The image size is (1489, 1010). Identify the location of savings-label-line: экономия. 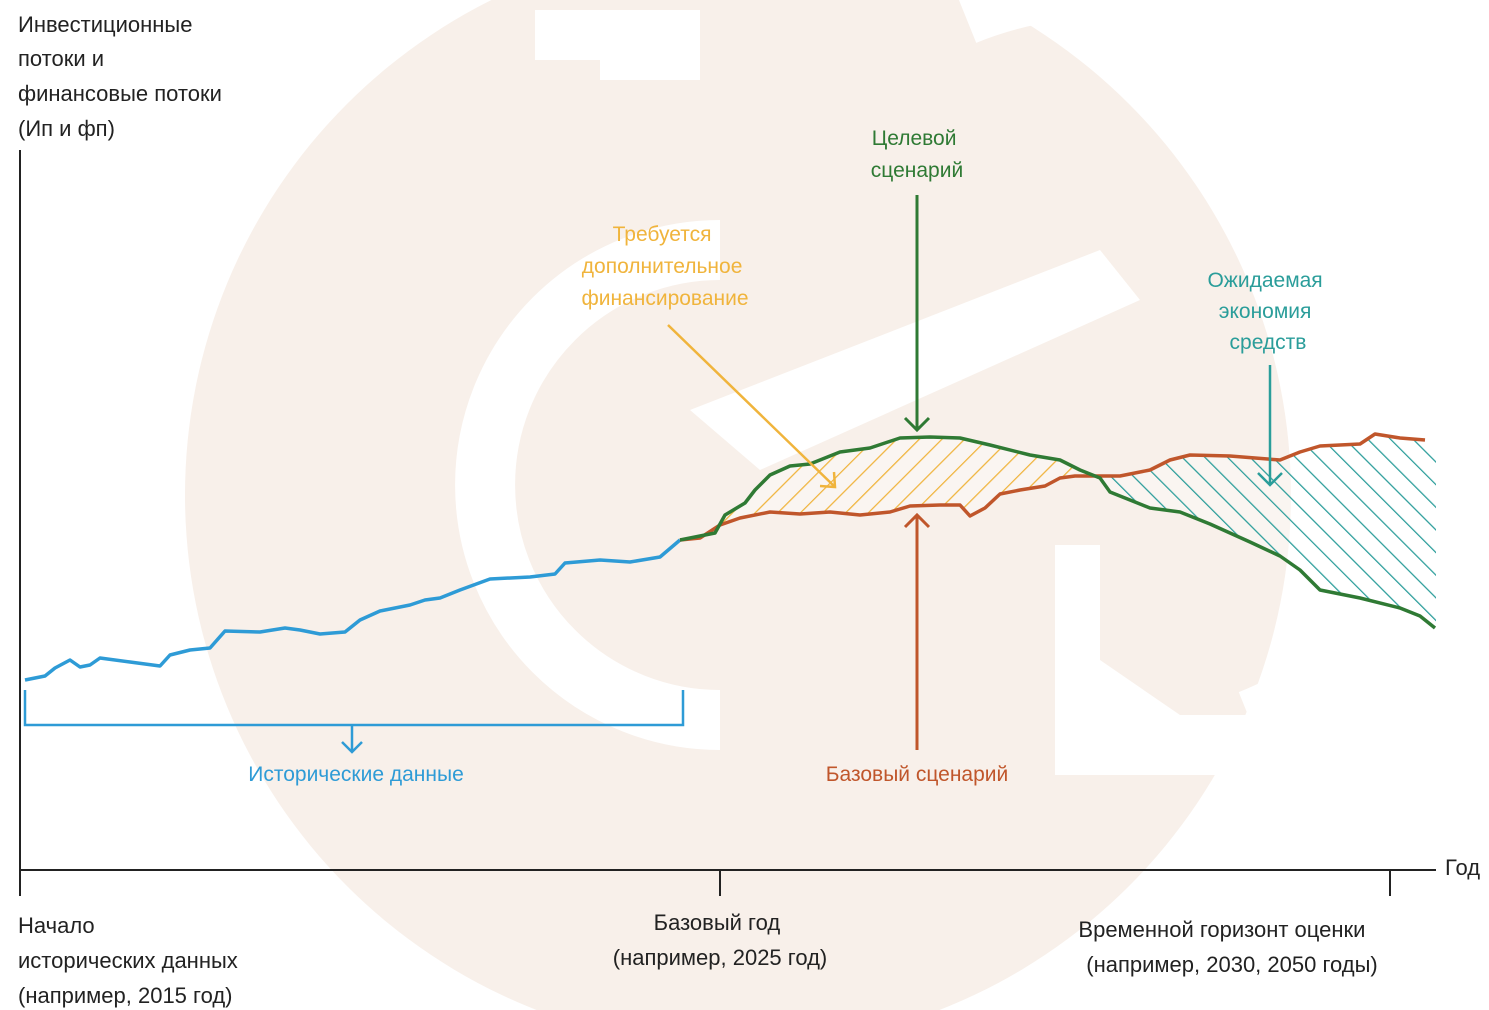
(1265, 311).